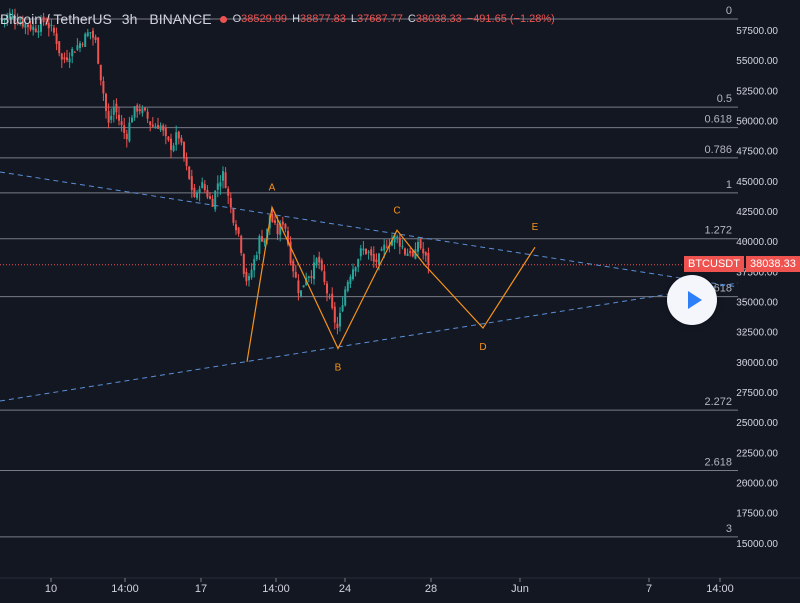 This screenshot has height=603, width=800. I want to click on x-tick-6: Jun, so click(520, 589).